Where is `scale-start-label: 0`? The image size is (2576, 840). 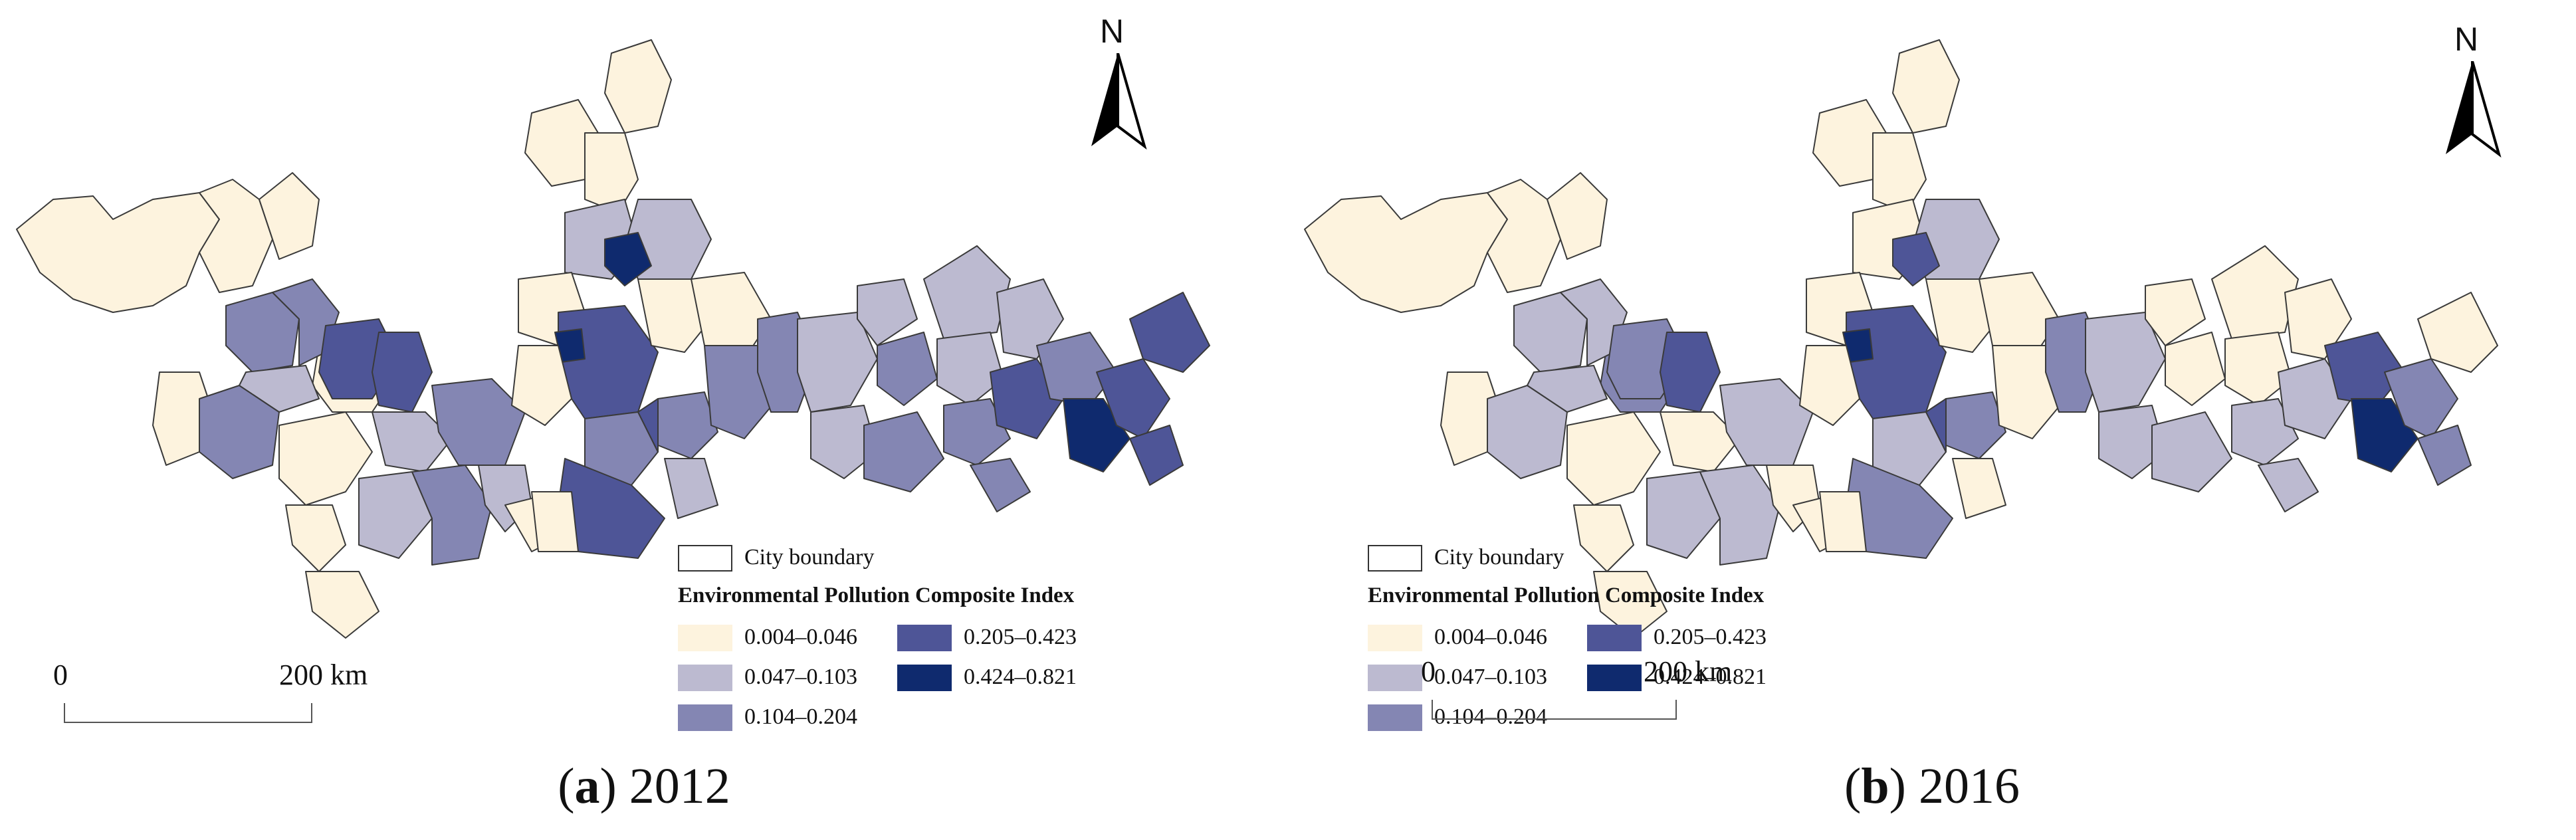 scale-start-label: 0 is located at coordinates (60, 675).